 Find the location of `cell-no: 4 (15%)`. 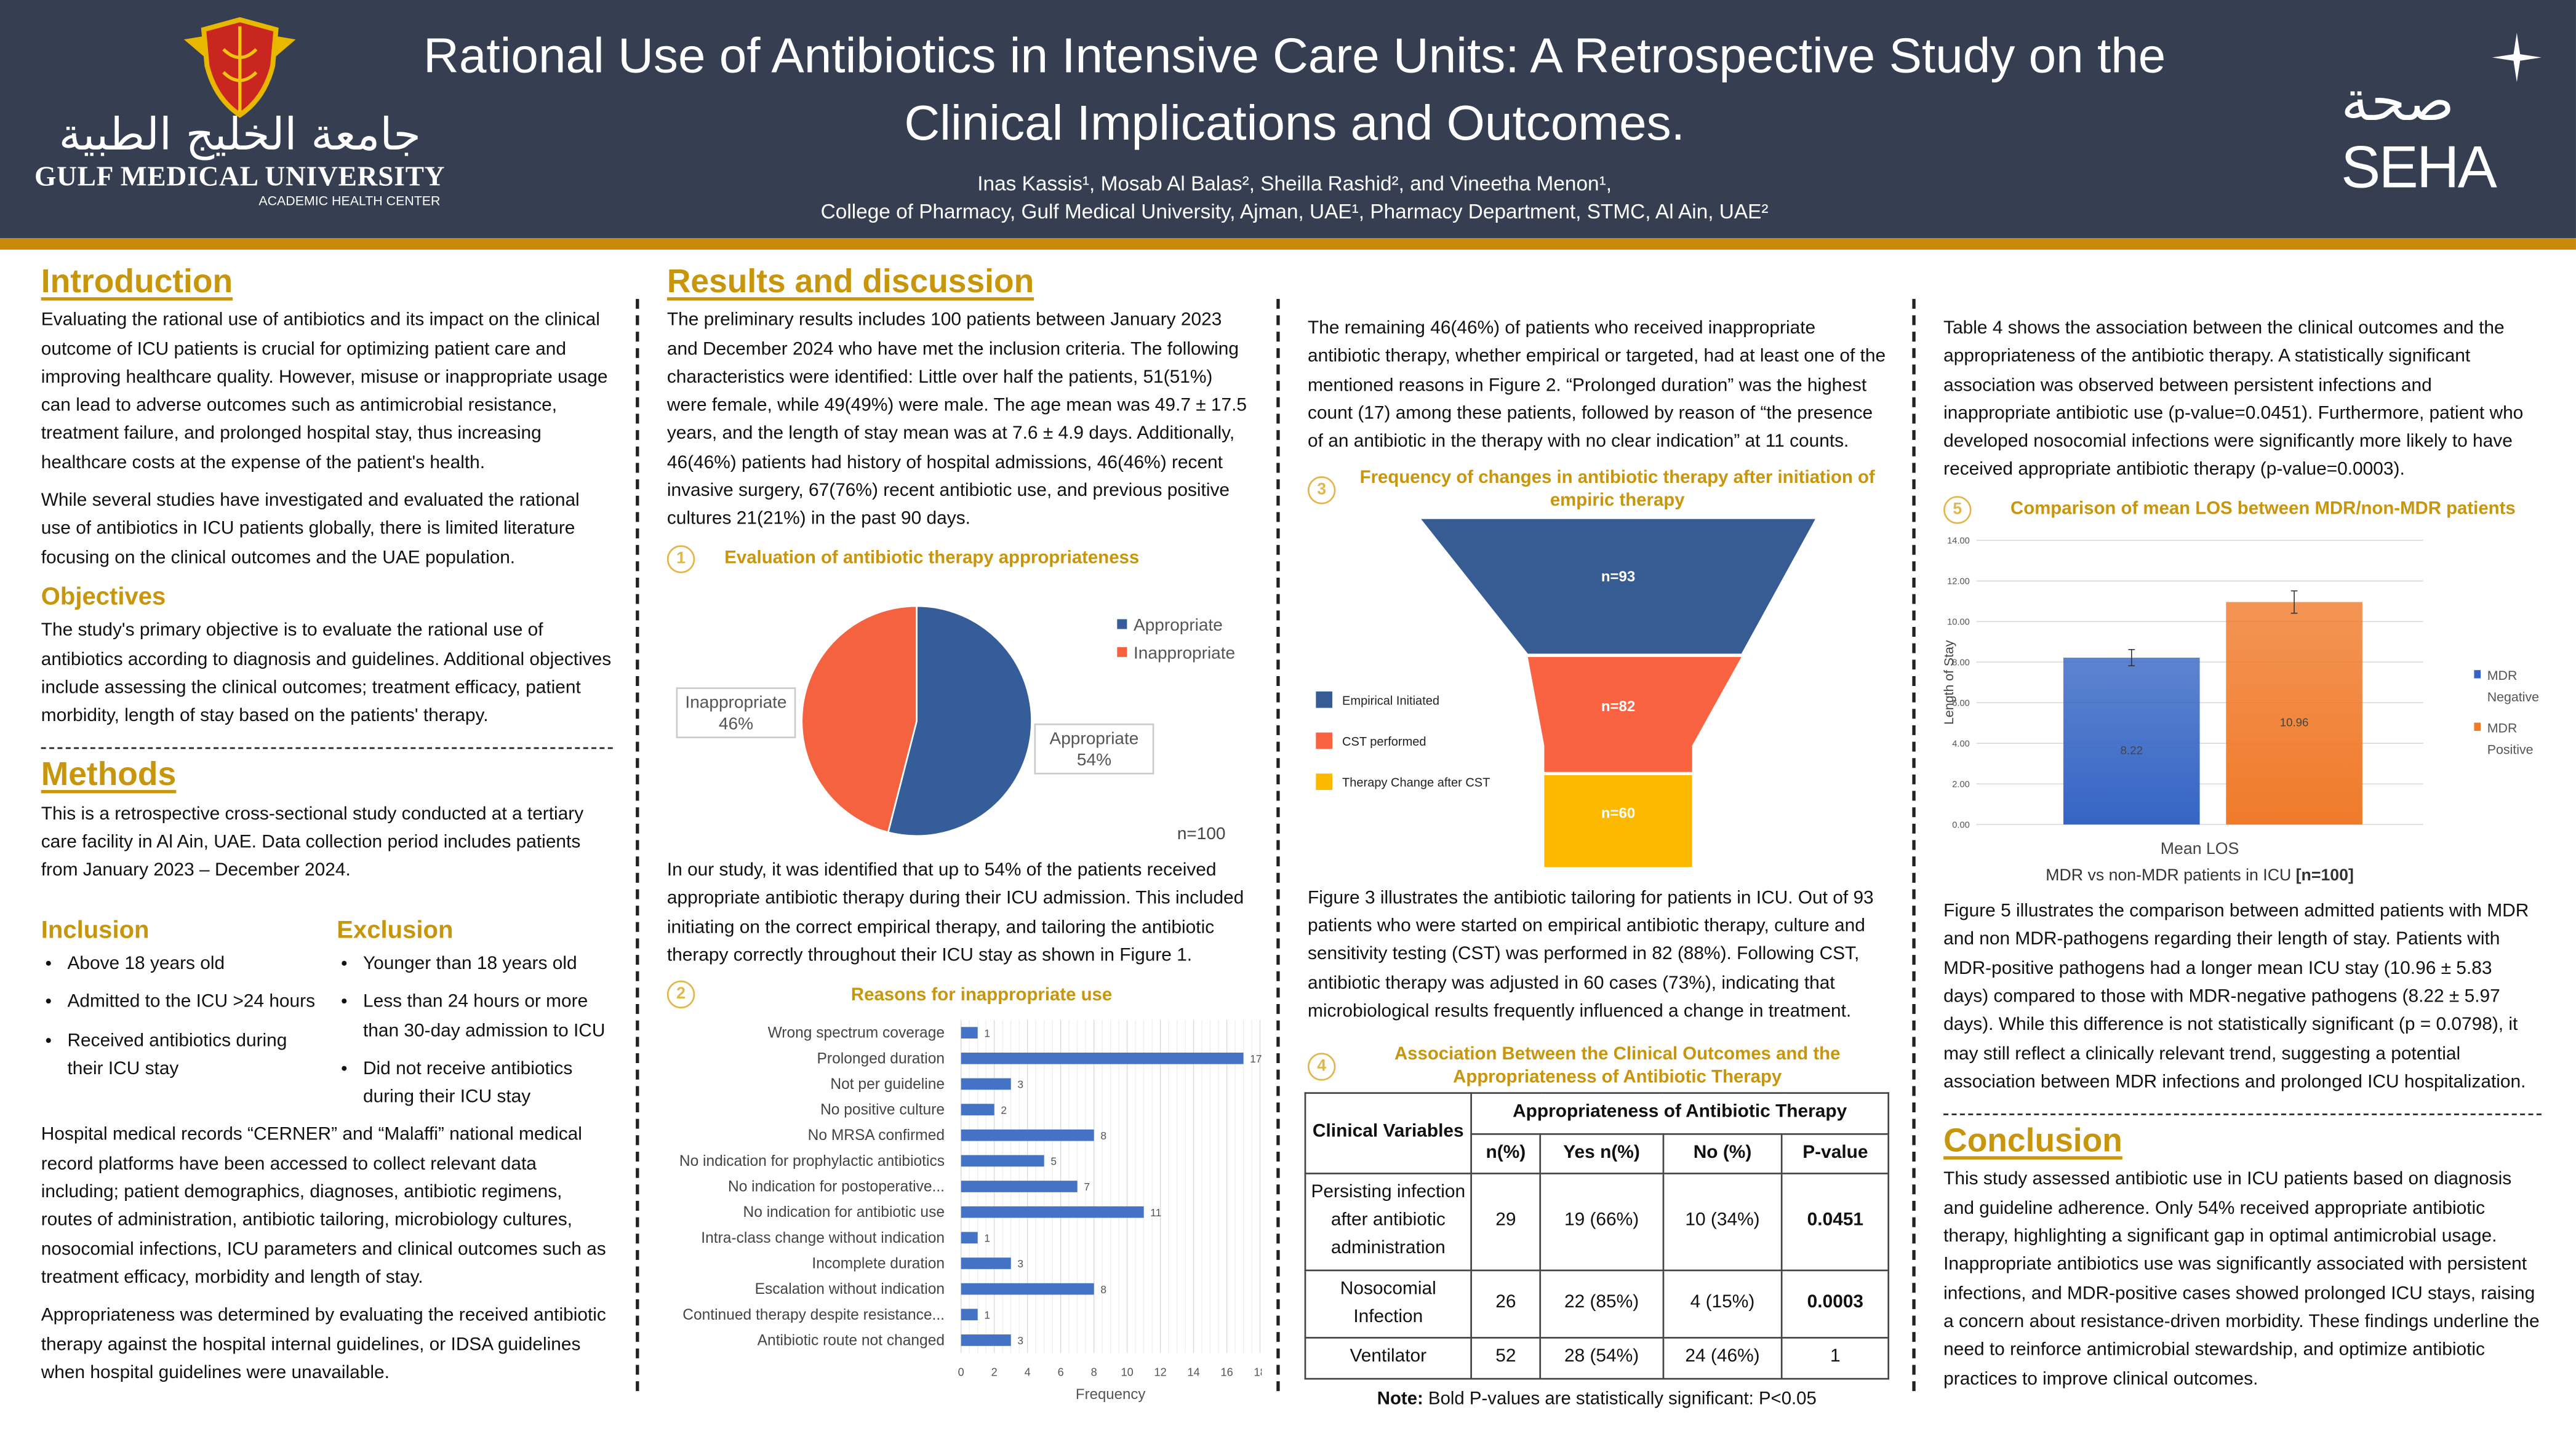

cell-no: 4 (15%) is located at coordinates (1722, 1304).